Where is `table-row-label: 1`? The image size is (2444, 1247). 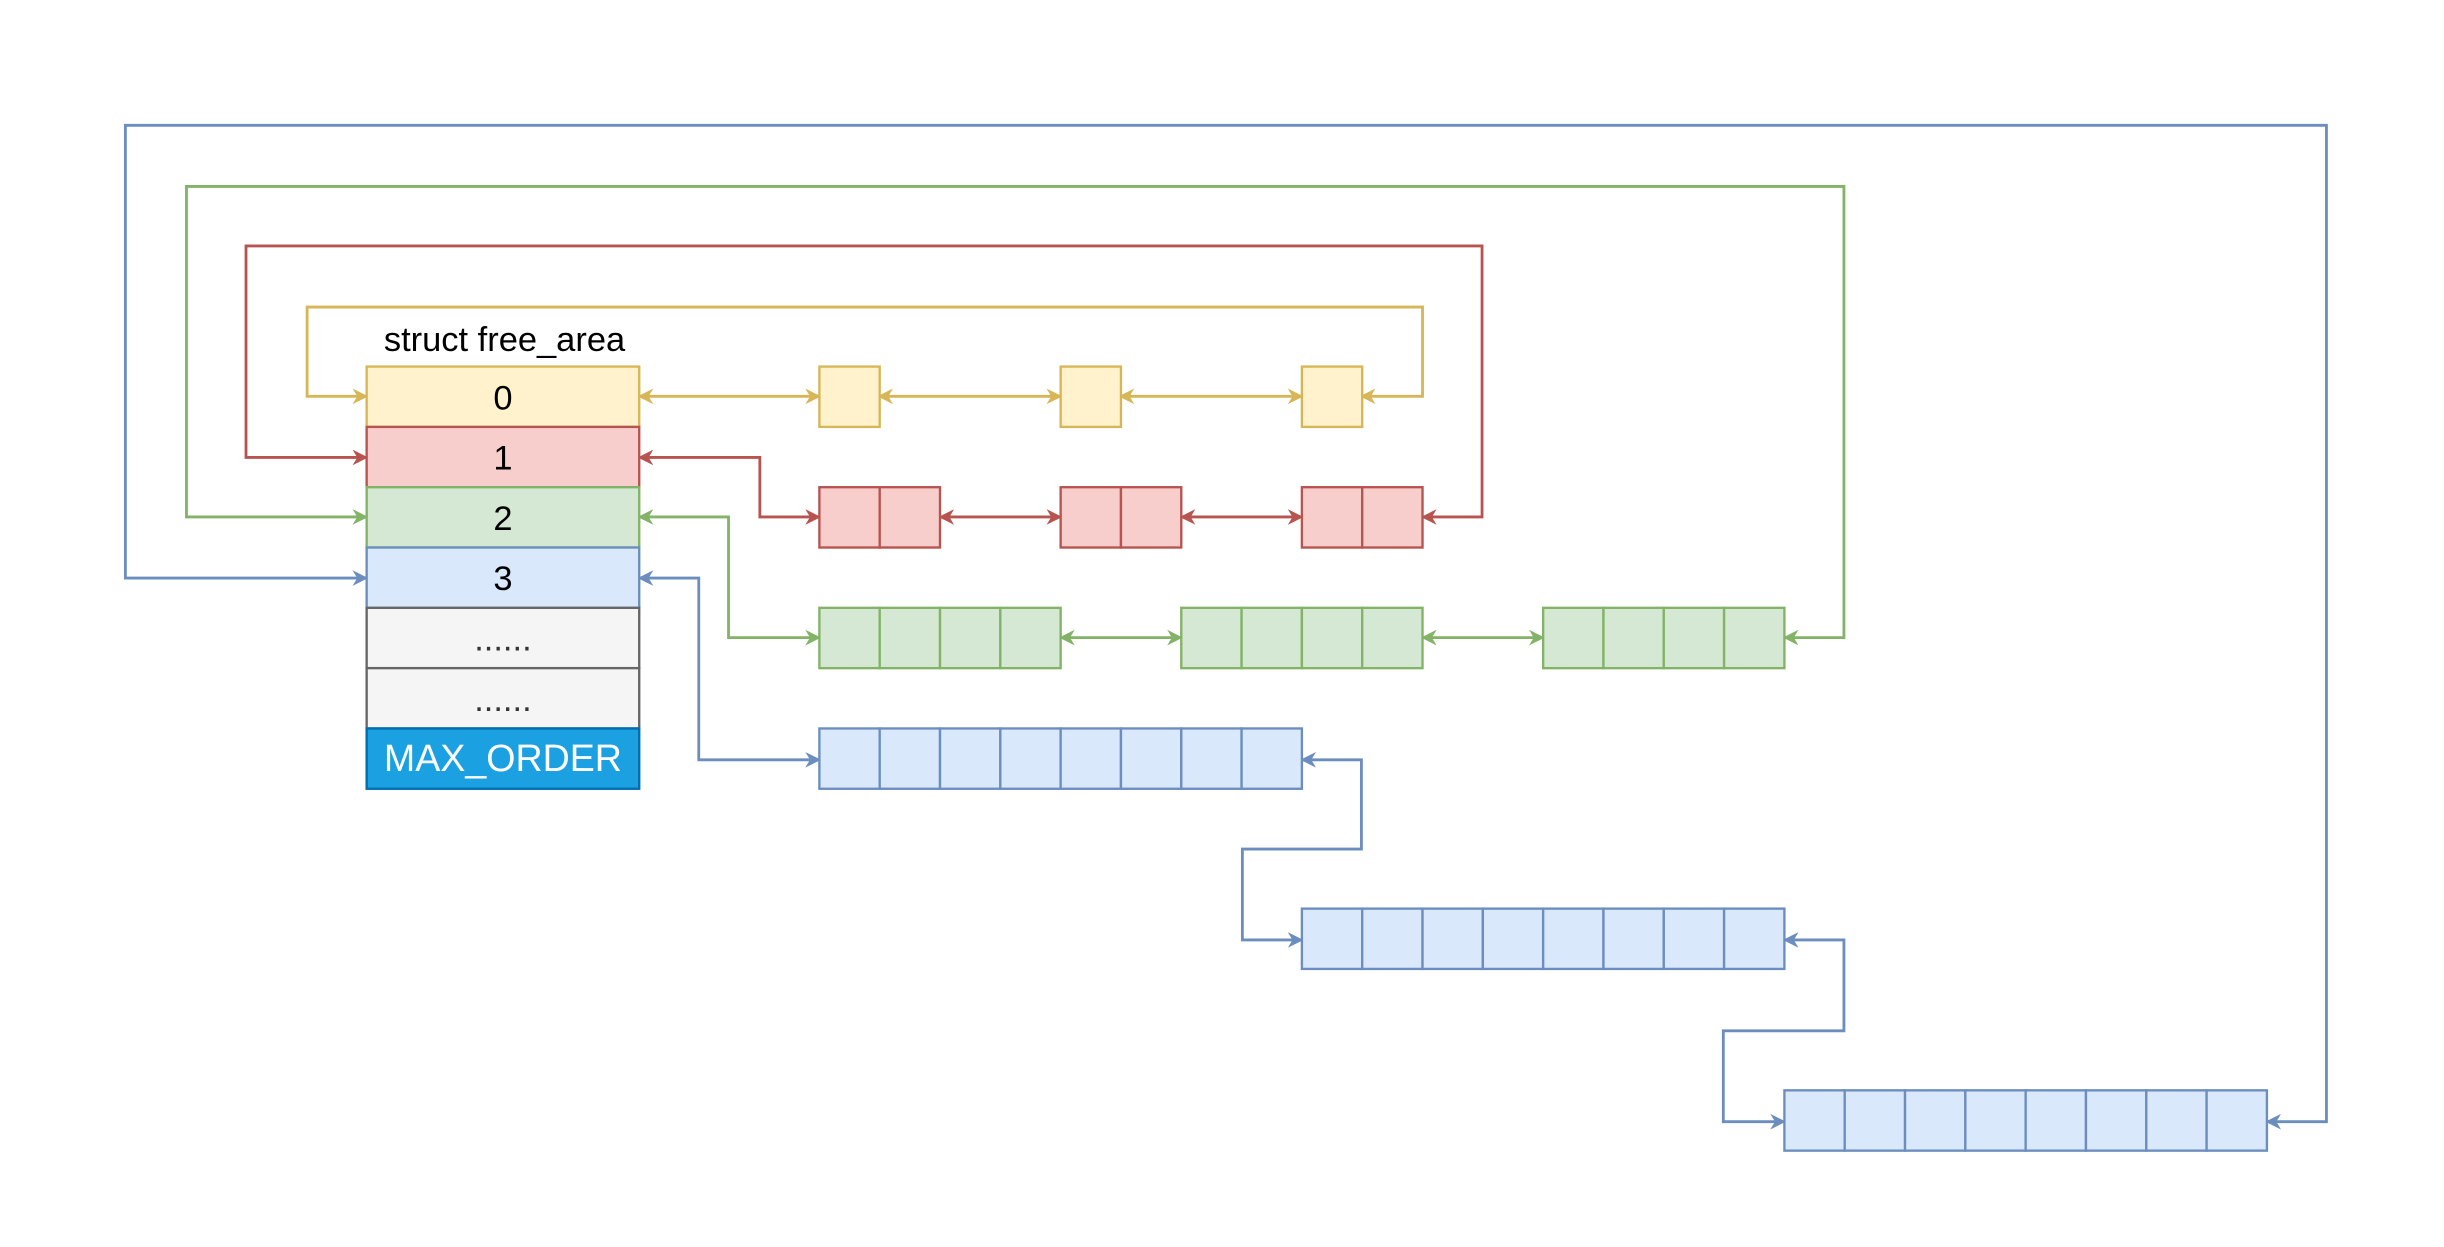
table-row-label: 1 is located at coordinates (502, 459).